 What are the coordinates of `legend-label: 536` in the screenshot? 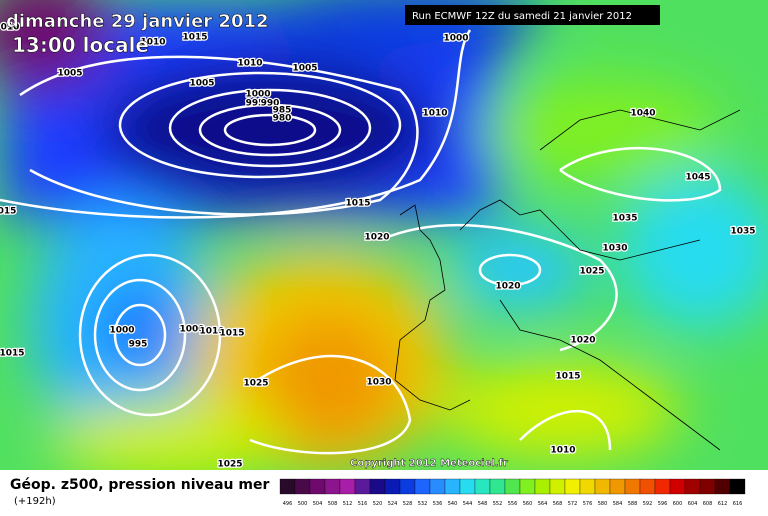 It's located at (438, 504).